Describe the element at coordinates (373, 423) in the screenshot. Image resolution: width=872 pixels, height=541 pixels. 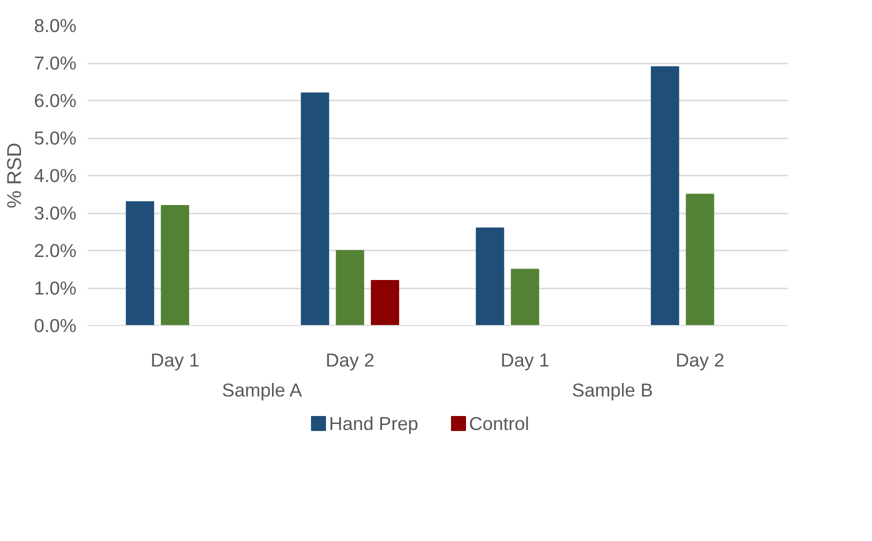
I see `legend-label: Hand Prep` at that location.